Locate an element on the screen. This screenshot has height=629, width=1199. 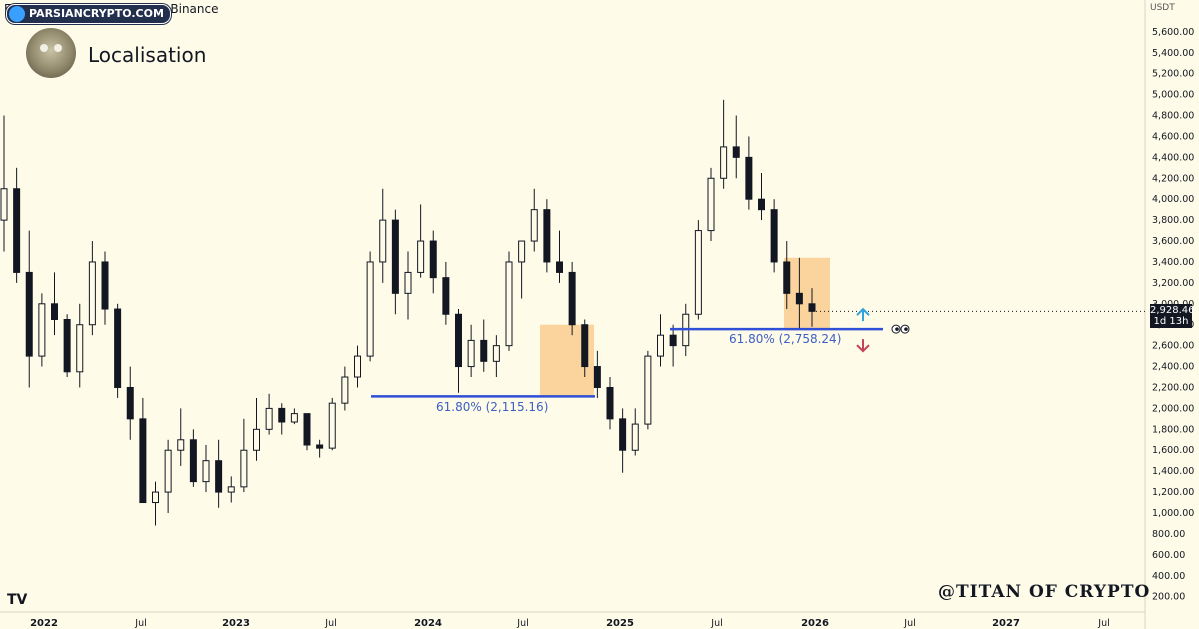
bar-countdown: 1d 13h is located at coordinates (1171, 321).